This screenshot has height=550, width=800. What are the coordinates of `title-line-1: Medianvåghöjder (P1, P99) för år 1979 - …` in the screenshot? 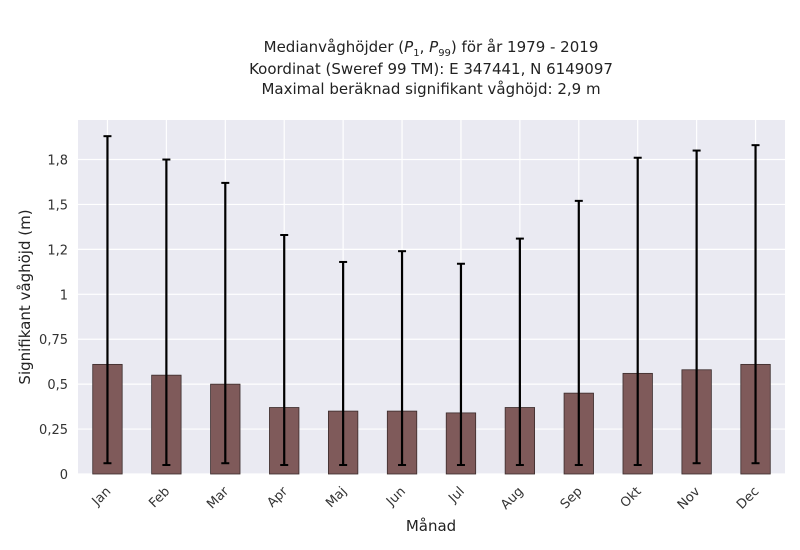 It's located at (431, 48).